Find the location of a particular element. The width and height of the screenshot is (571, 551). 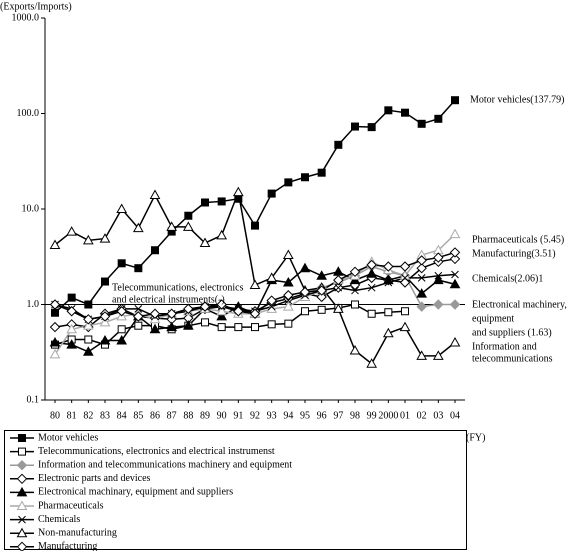

x-tick-label: 92 is located at coordinates (255, 415).